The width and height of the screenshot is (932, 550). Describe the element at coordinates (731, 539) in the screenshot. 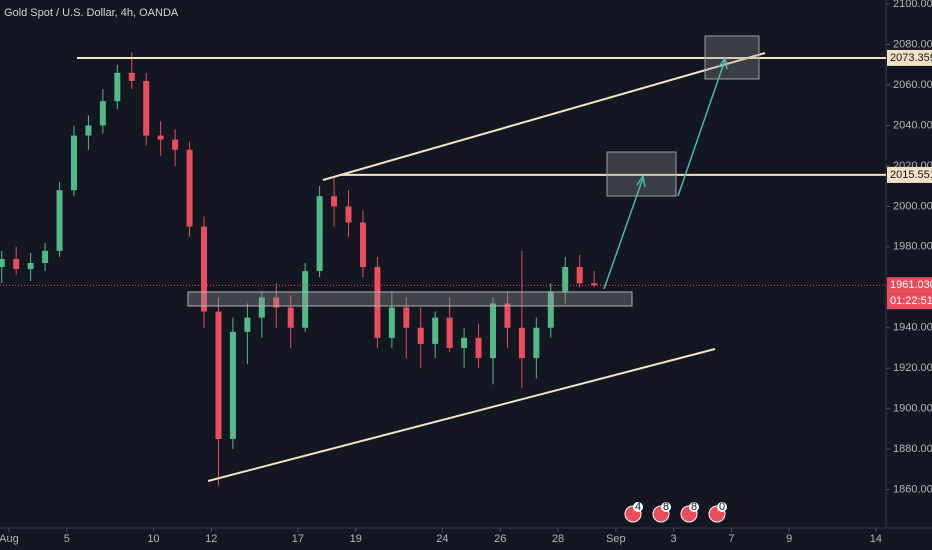

I see `x-tick-label: 7` at that location.